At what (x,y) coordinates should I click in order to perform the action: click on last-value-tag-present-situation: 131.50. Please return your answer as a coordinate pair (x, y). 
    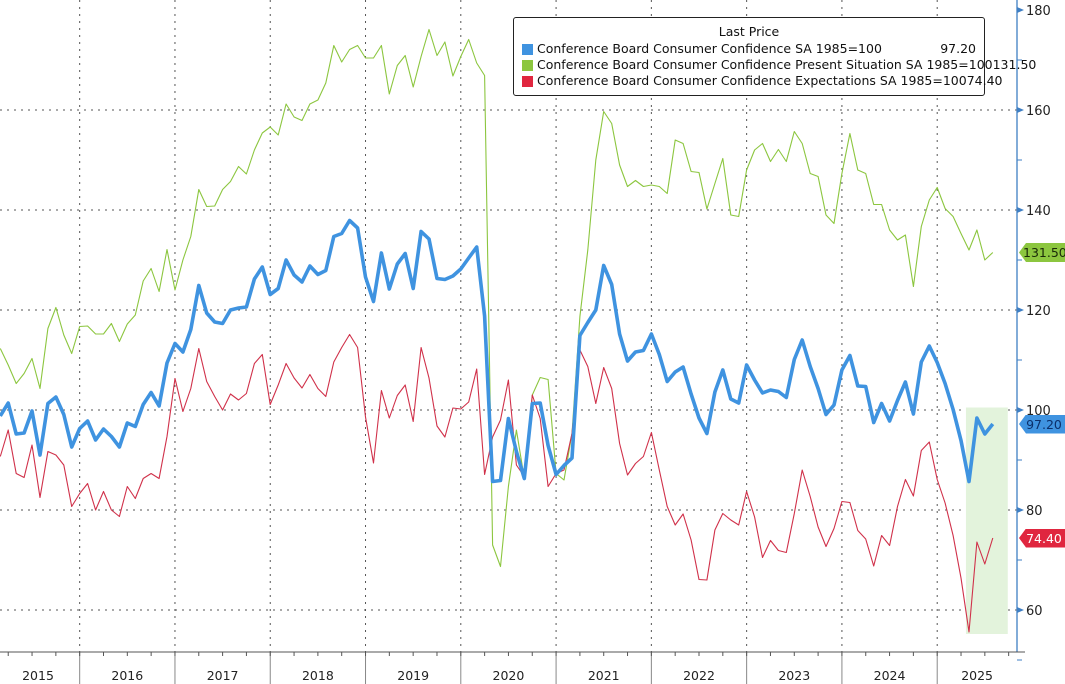
    Looking at the image, I should click on (1042, 252).